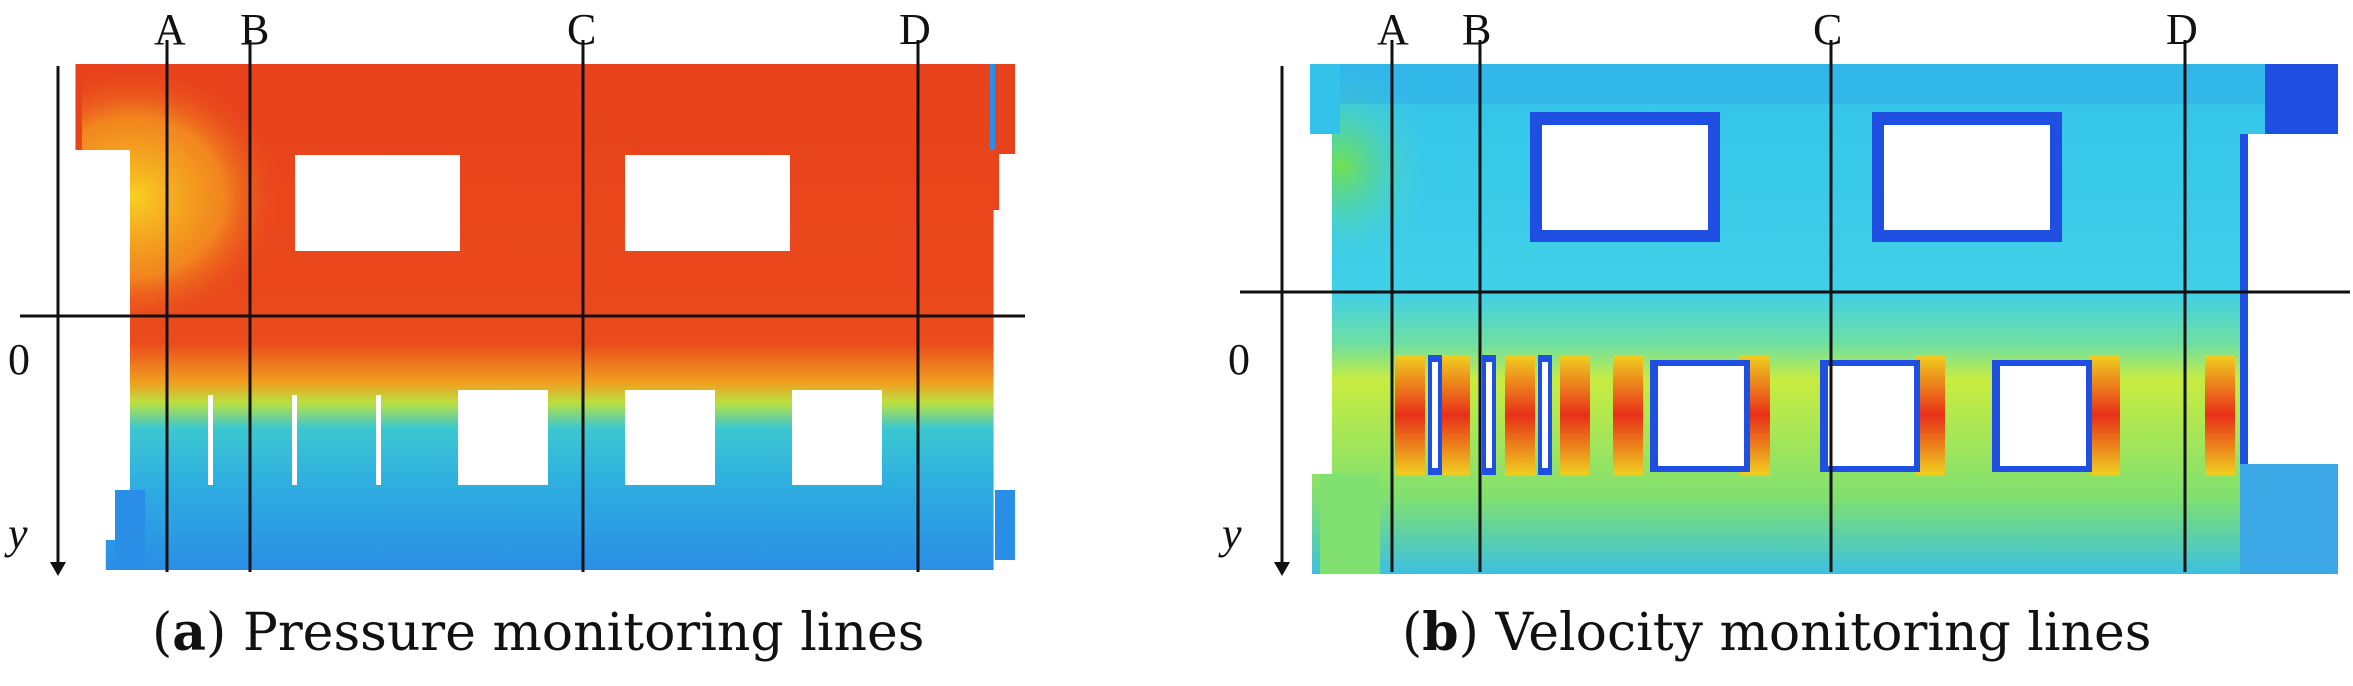 The width and height of the screenshot is (2353, 686). I want to click on caption-b: (b) Velocity monitoring lines, so click(1777, 632).